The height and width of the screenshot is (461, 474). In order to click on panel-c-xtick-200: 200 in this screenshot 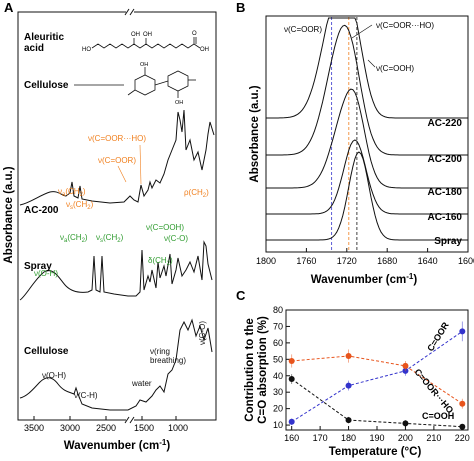, I will do `click(405, 438)`.